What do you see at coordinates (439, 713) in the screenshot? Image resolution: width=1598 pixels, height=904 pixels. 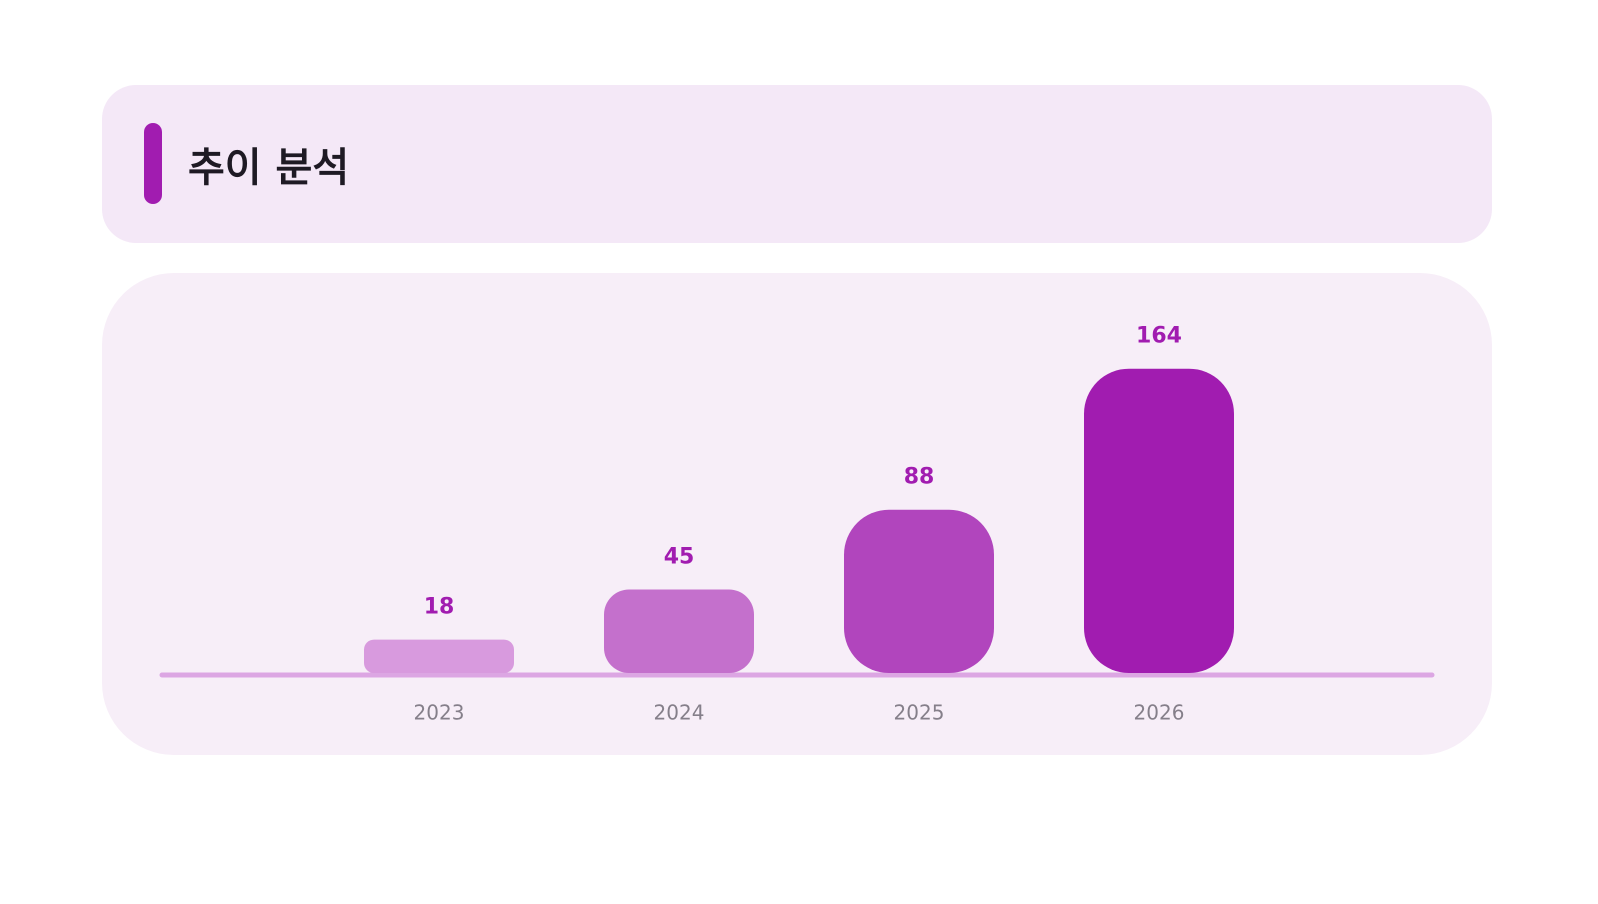 I see `x-tick-label: 2023` at bounding box center [439, 713].